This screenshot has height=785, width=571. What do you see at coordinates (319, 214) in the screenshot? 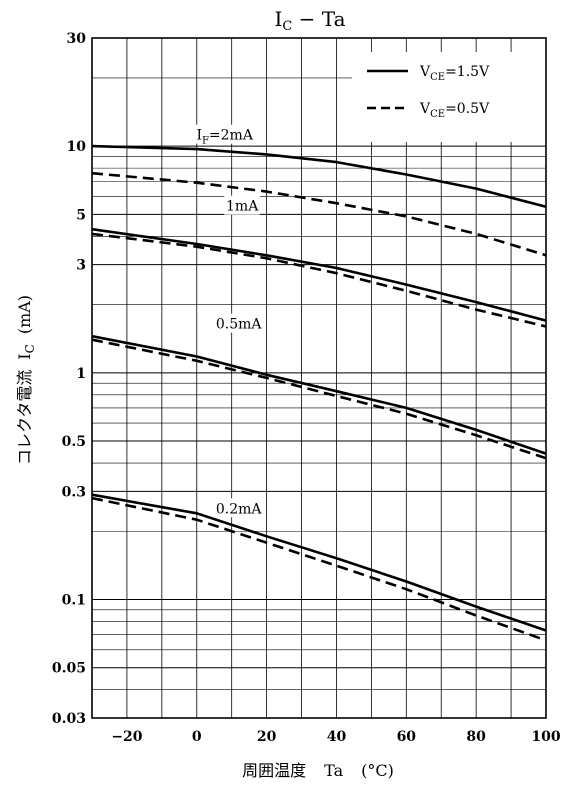
I see `series-line-2-dashed` at bounding box center [319, 214].